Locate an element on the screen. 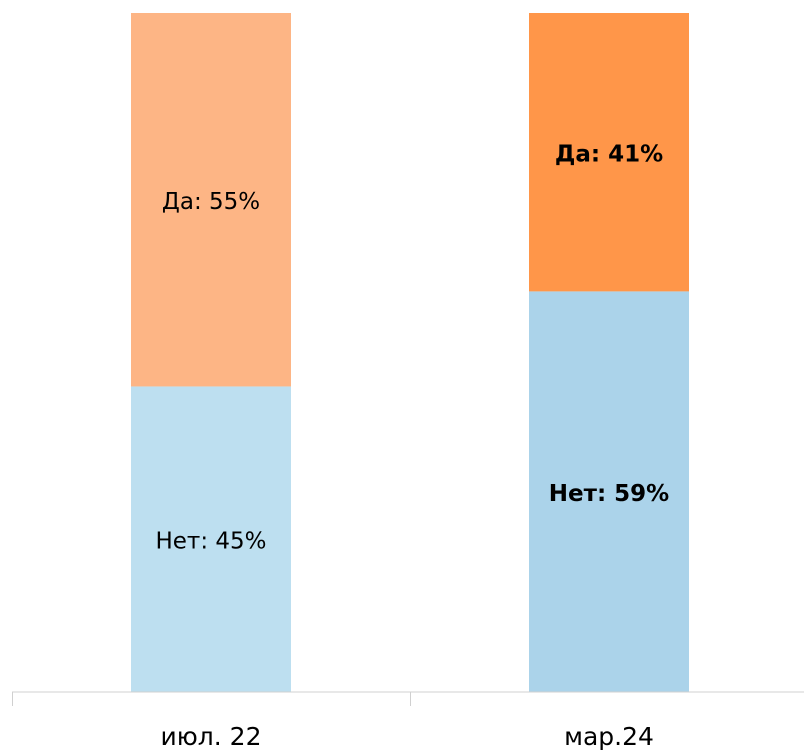  data-label: Нет: 45% is located at coordinates (210, 542).